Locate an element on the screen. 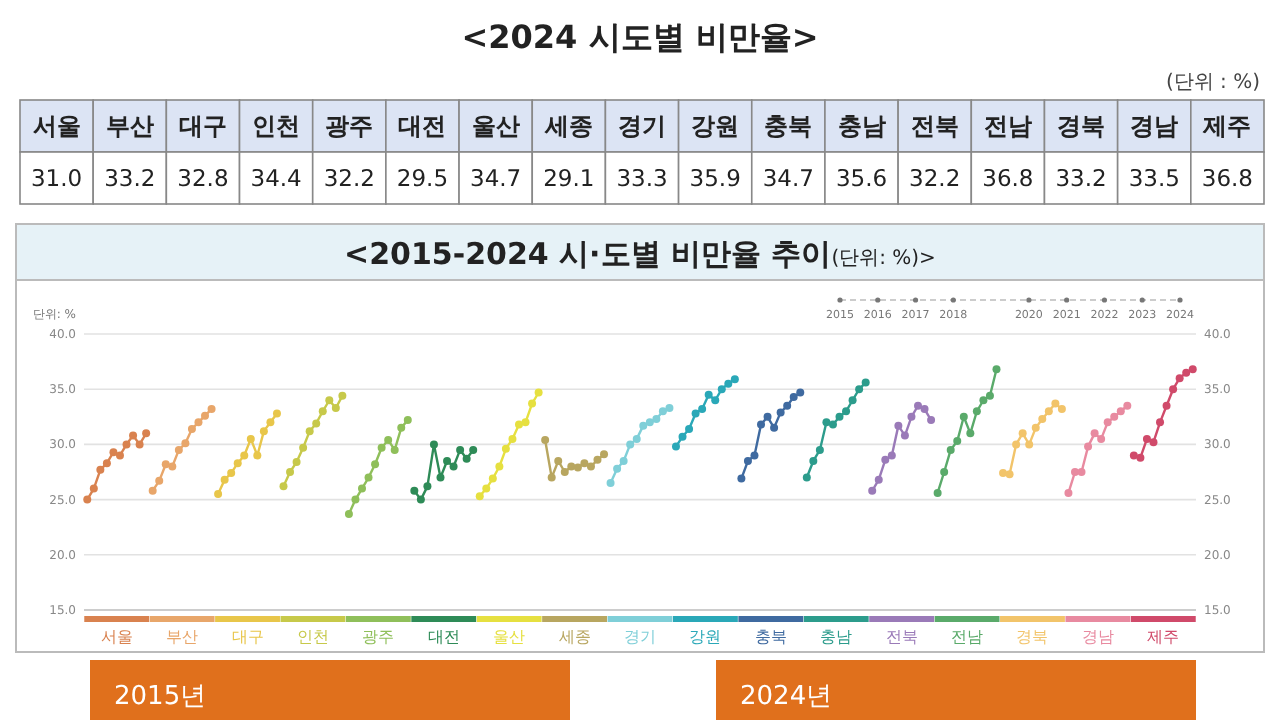  category-label: 제주 is located at coordinates (1226, 126).